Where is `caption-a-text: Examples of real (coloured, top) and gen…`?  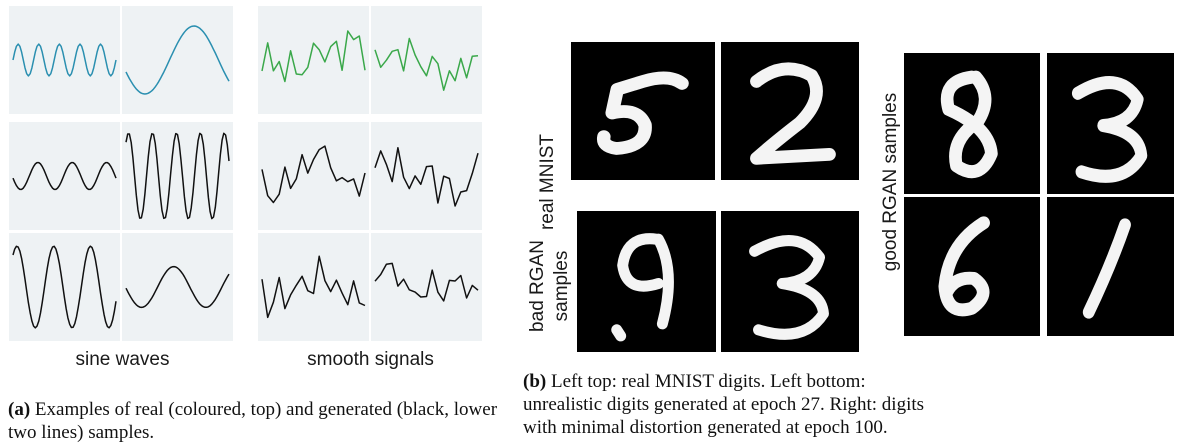 caption-a-text: Examples of real (coloured, top) and gen… is located at coordinates (253, 421).